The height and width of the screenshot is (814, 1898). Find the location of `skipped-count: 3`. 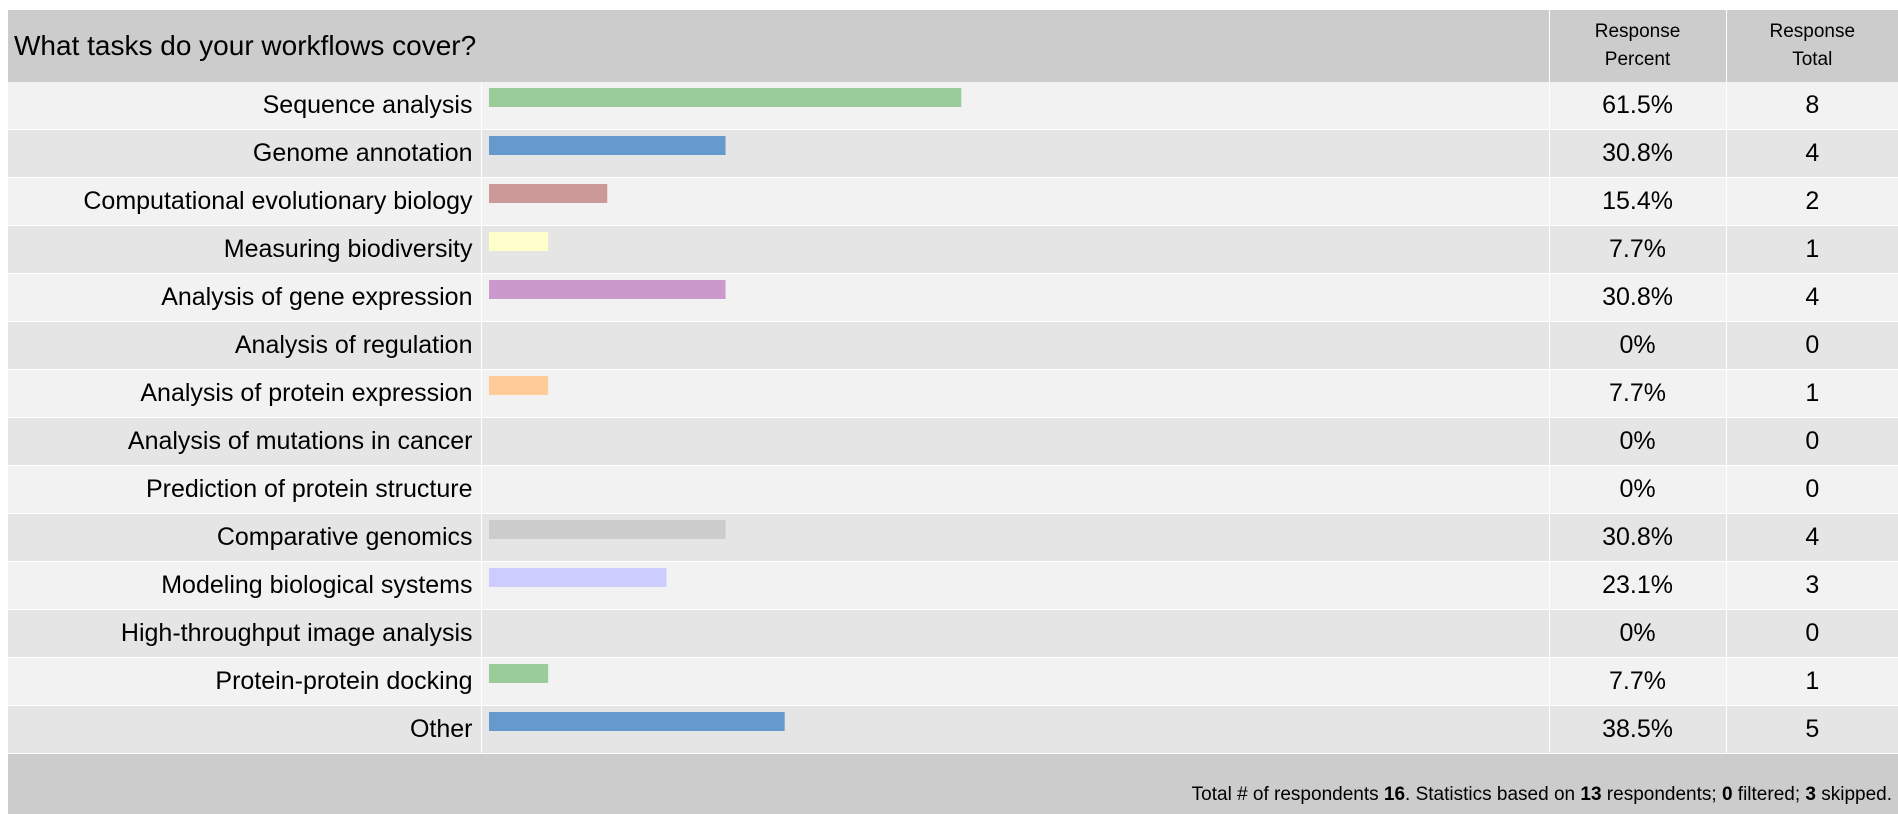

skipped-count: 3 is located at coordinates (1810, 794).